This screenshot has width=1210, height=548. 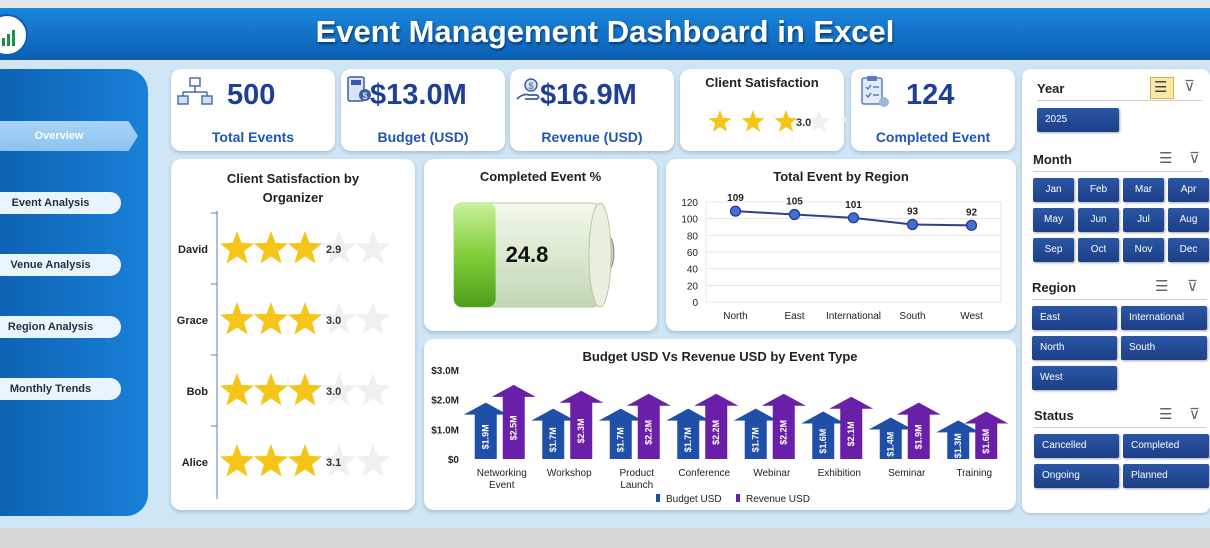 What do you see at coordinates (198, 392) in the screenshot?
I see `organizer-name: Bob` at bounding box center [198, 392].